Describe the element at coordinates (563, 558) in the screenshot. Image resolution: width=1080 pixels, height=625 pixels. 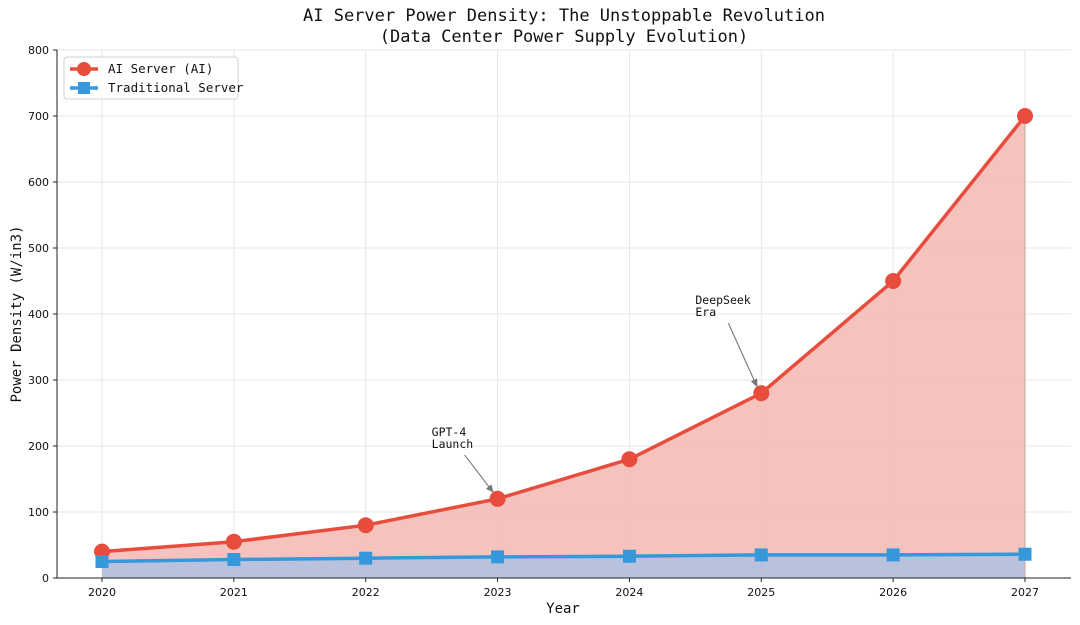
I see `series-line-traditional` at that location.